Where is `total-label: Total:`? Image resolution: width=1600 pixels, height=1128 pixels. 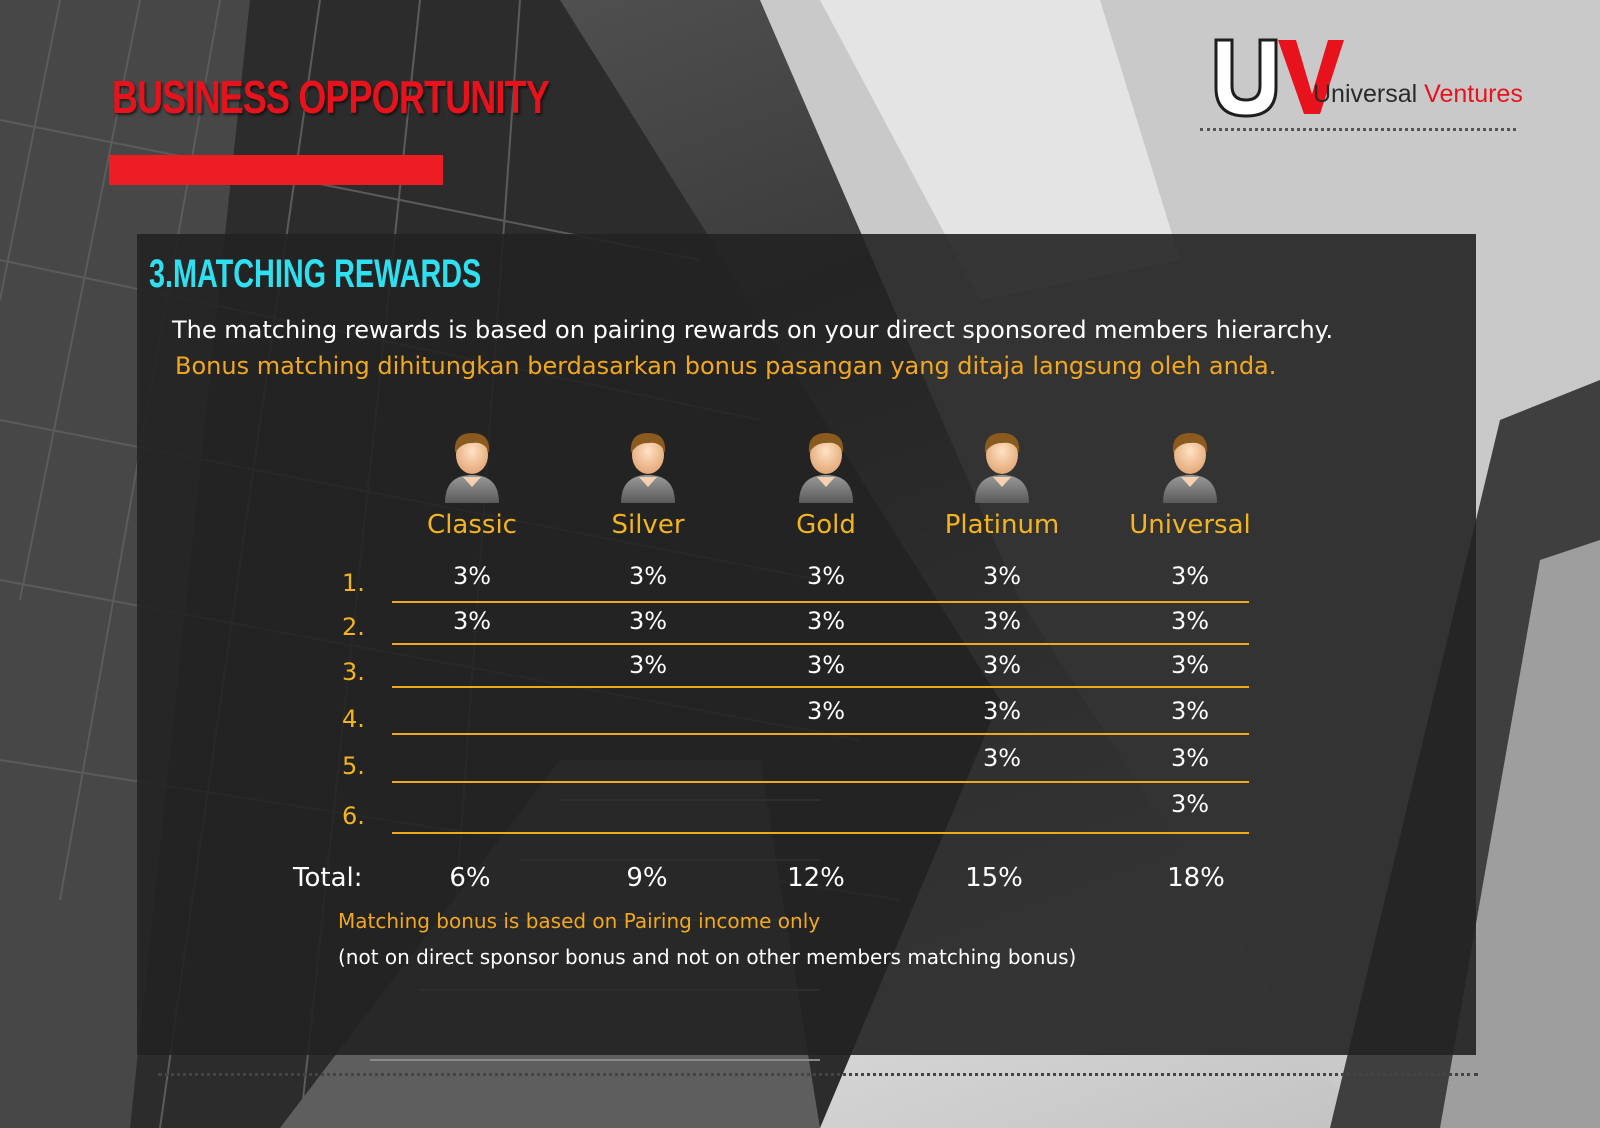 total-label: Total: is located at coordinates (328, 878).